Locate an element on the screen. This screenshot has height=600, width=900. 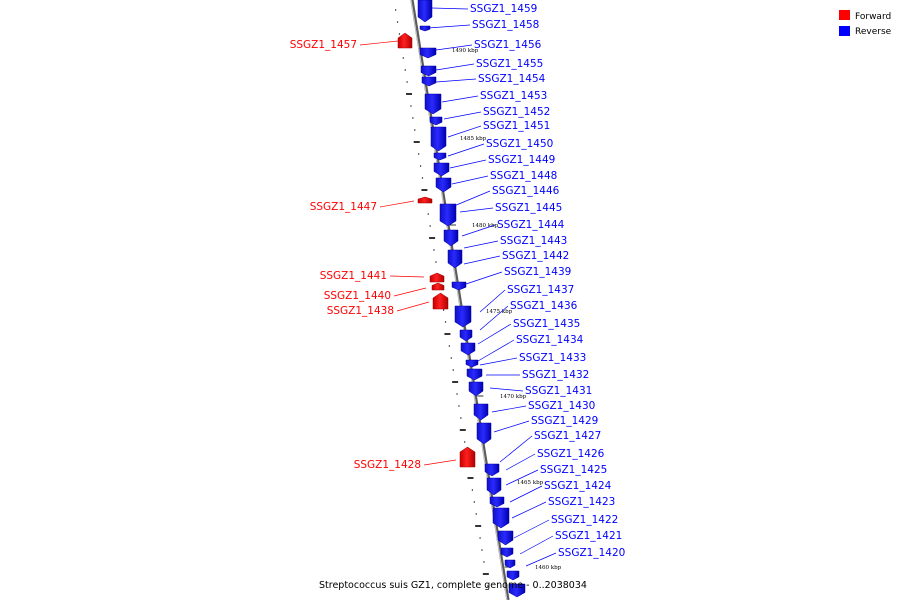
gene-track is located at coordinates (461, 299).